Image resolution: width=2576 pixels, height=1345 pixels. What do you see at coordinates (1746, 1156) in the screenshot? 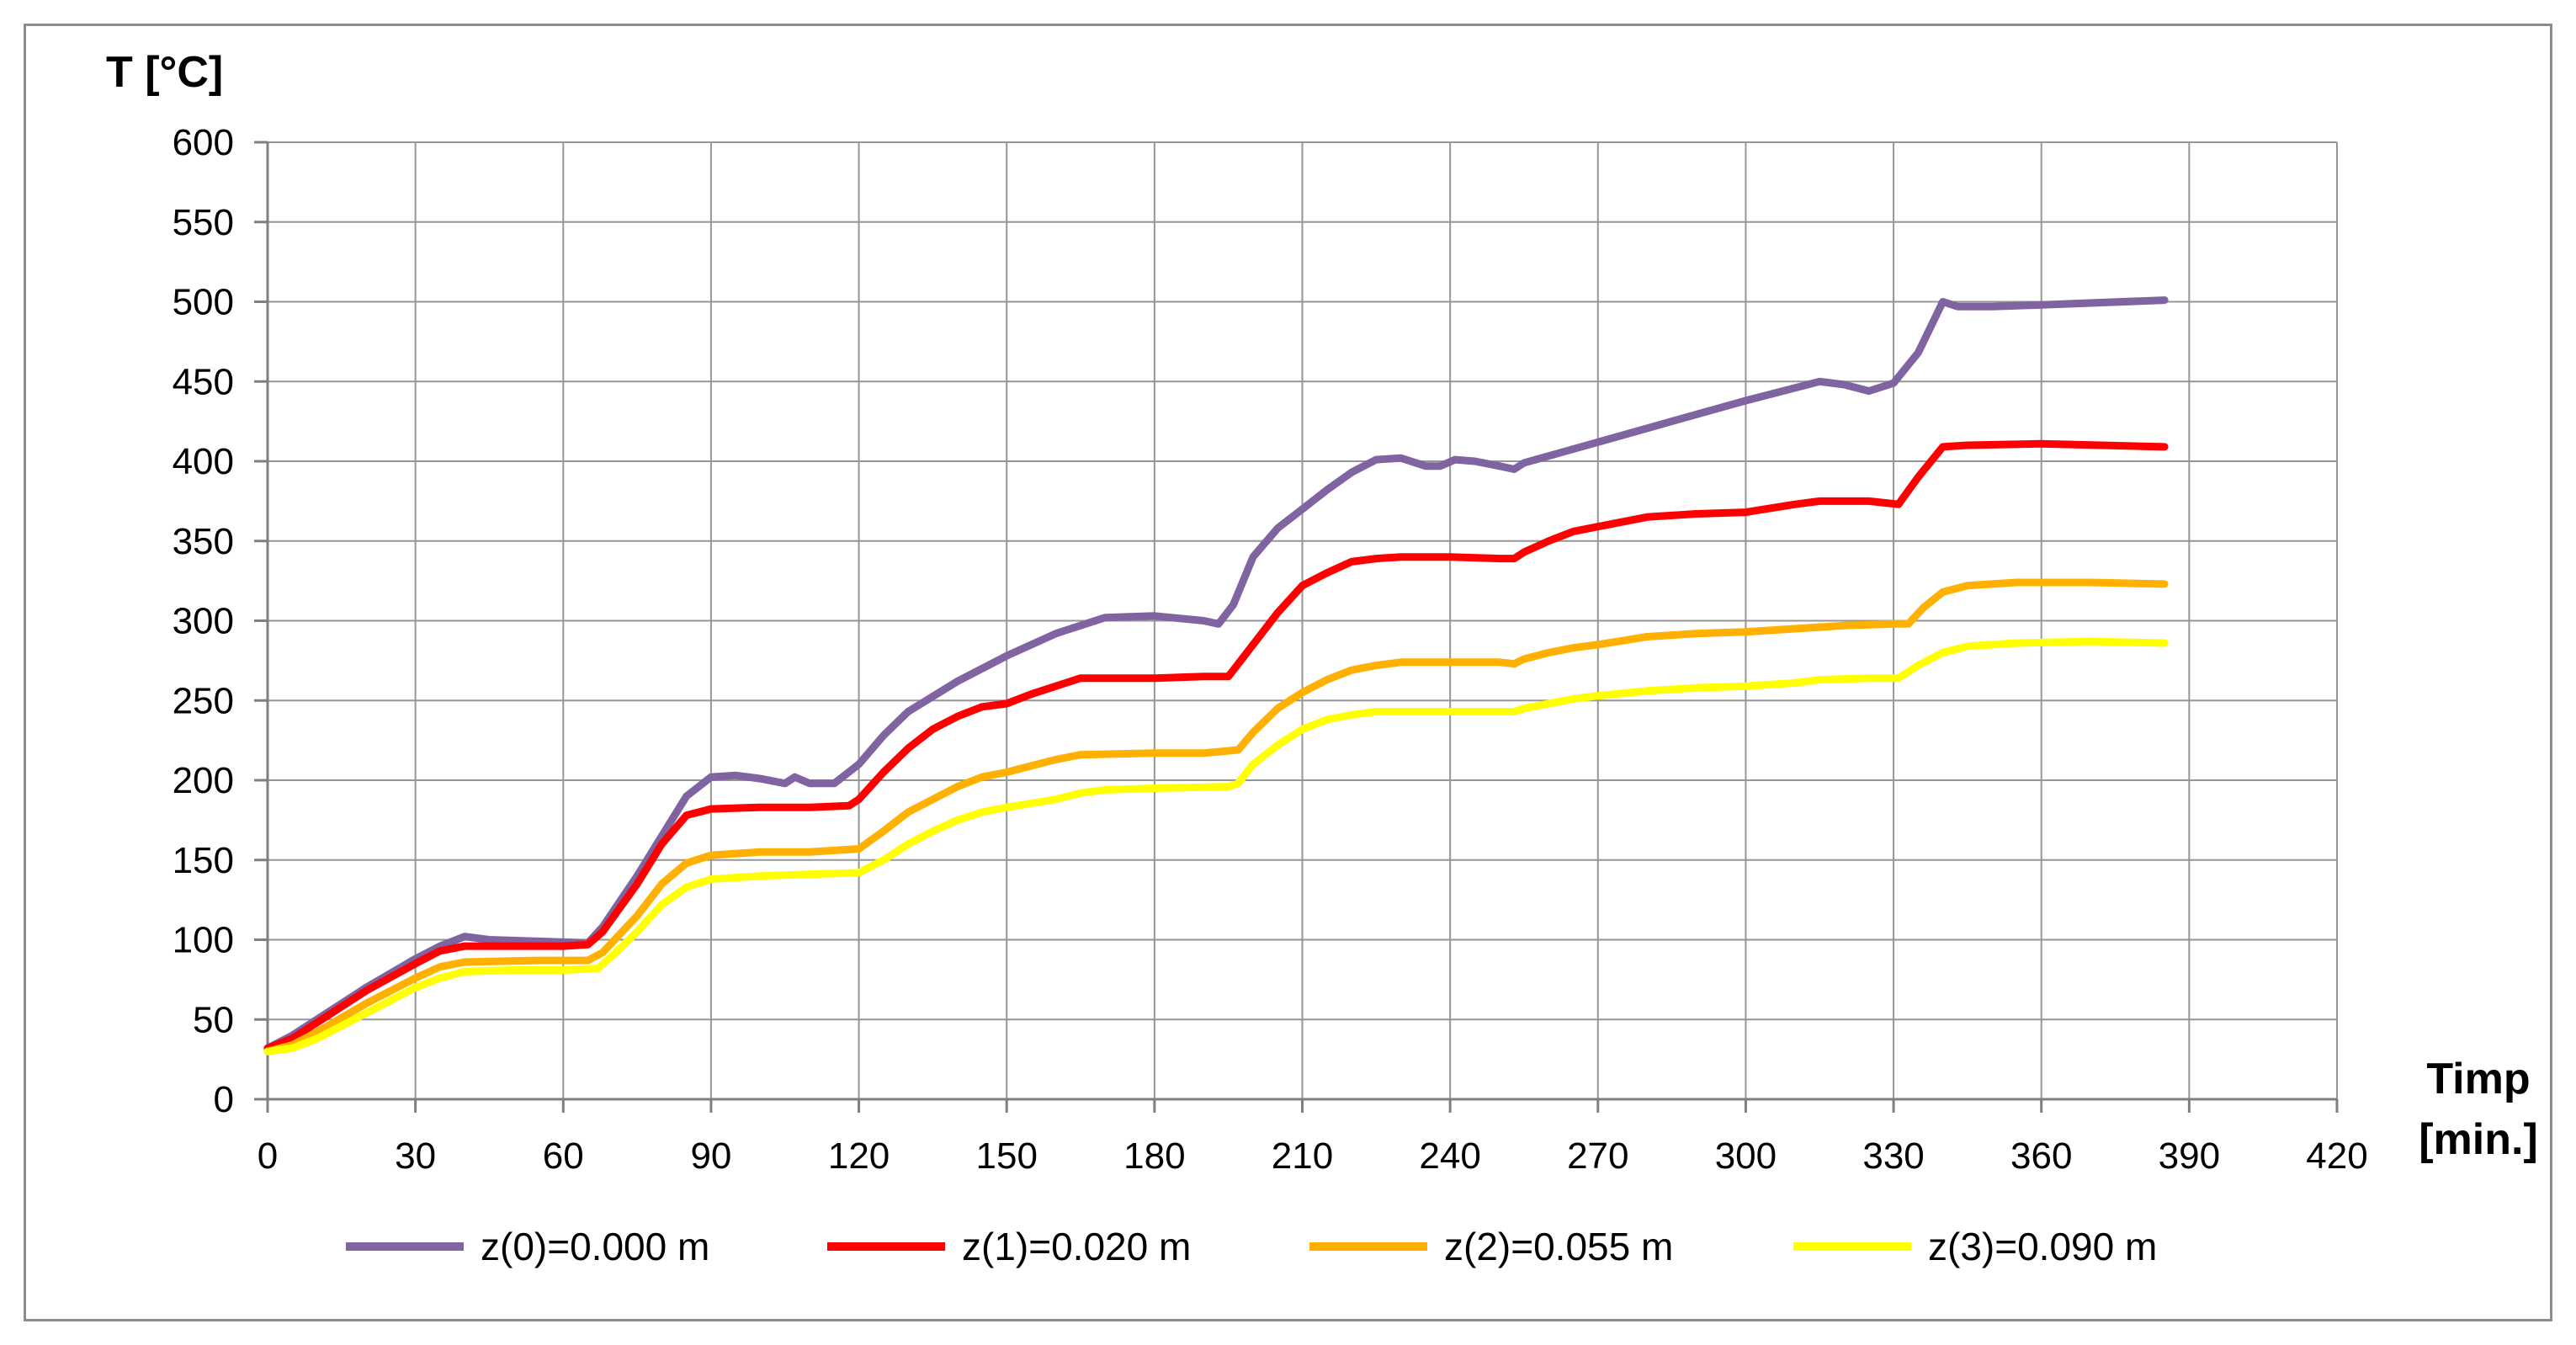
I see `x-tick-label: 300` at bounding box center [1746, 1156].